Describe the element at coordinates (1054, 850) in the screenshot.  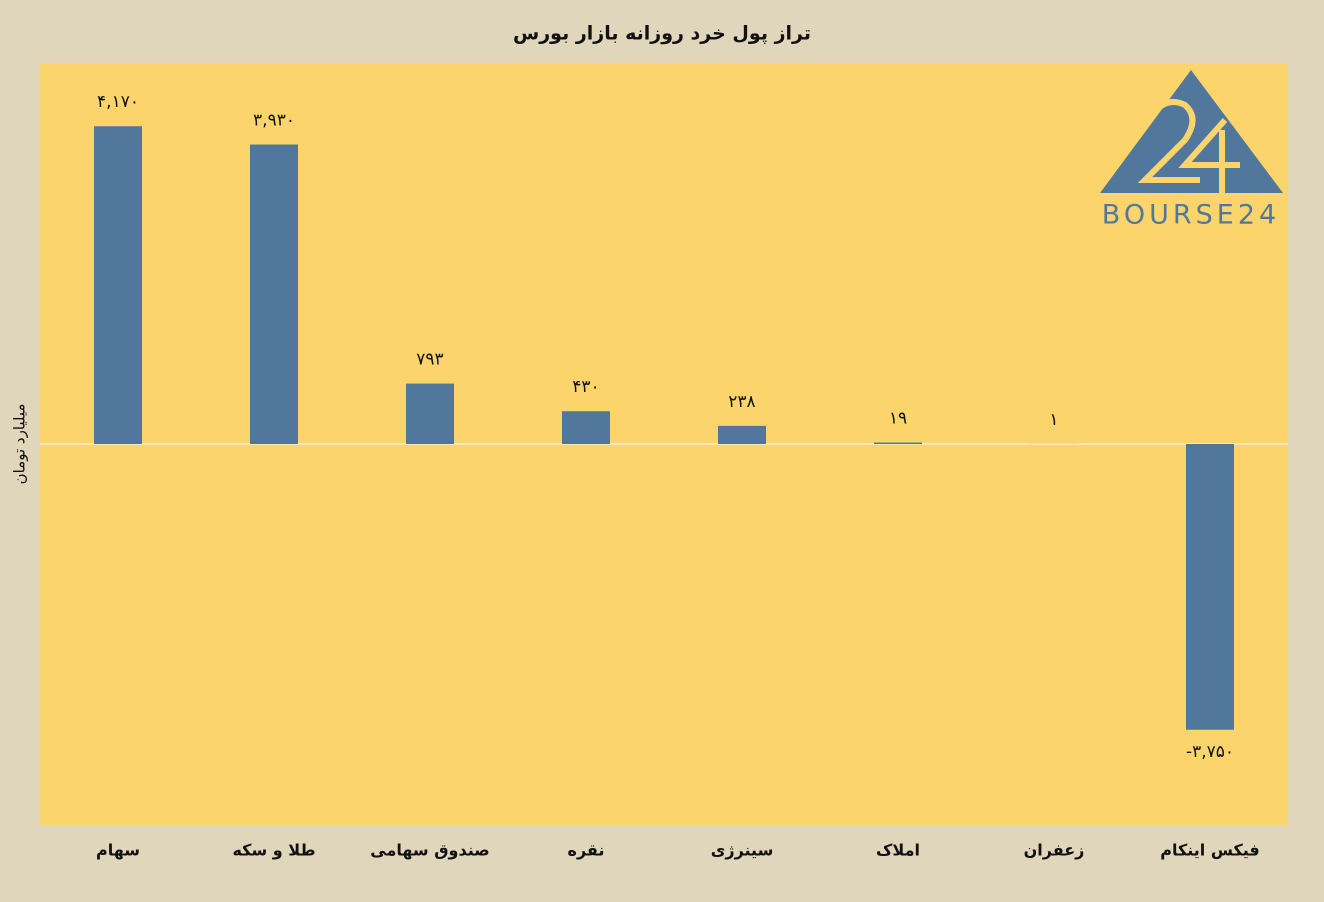
I see `x-tick-label: زعفران` at that location.